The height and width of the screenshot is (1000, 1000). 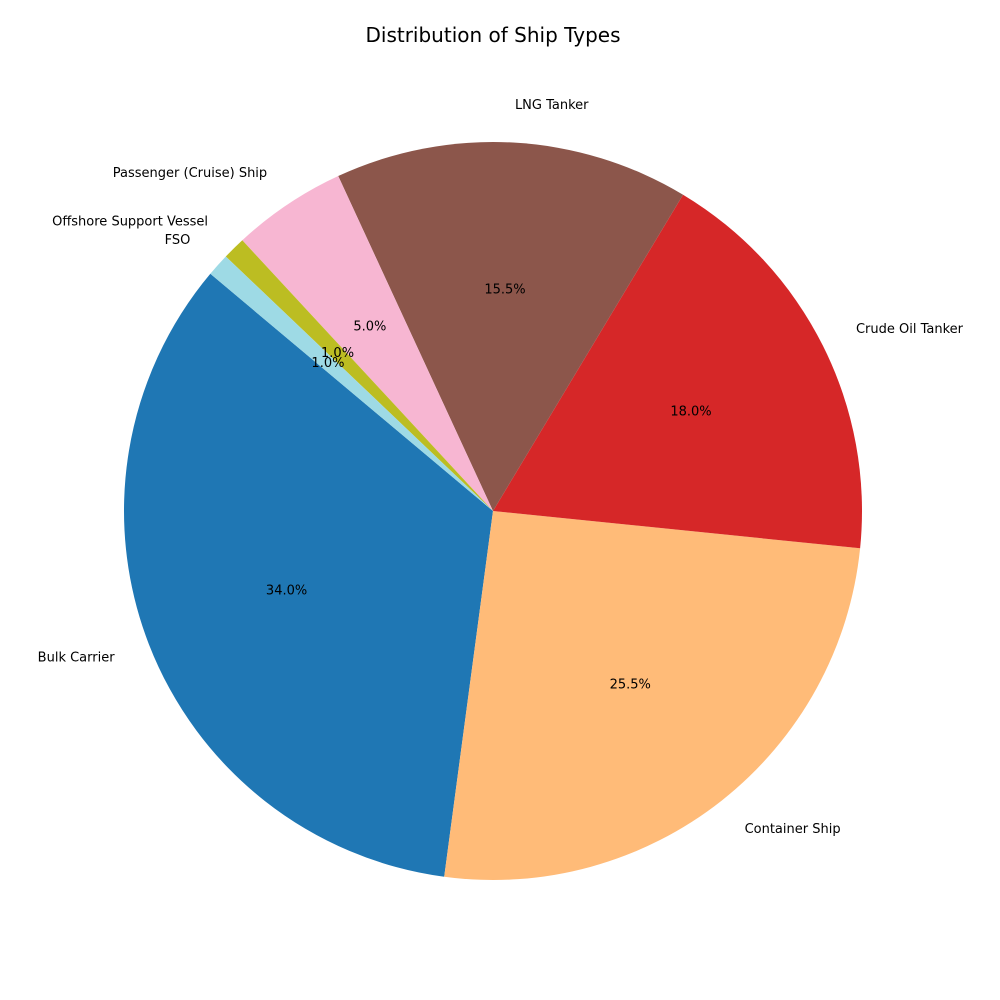 What do you see at coordinates (130, 221) in the screenshot?
I see `slice-label-offshore-support-vessel: Offshore Support Vessel` at bounding box center [130, 221].